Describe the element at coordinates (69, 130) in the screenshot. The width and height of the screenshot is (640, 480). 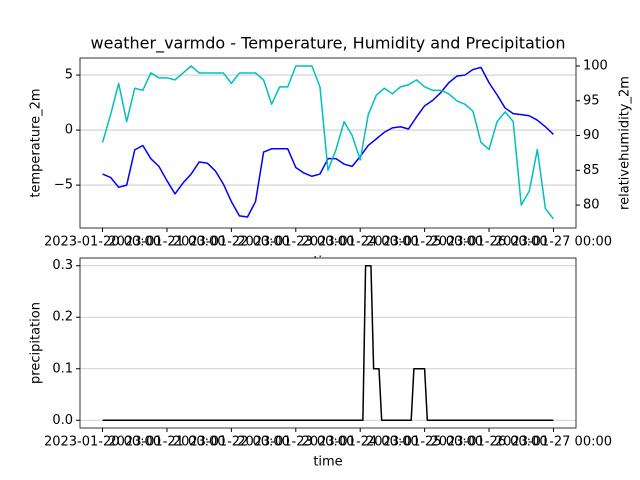
I see `y-tick-label: 0` at that location.